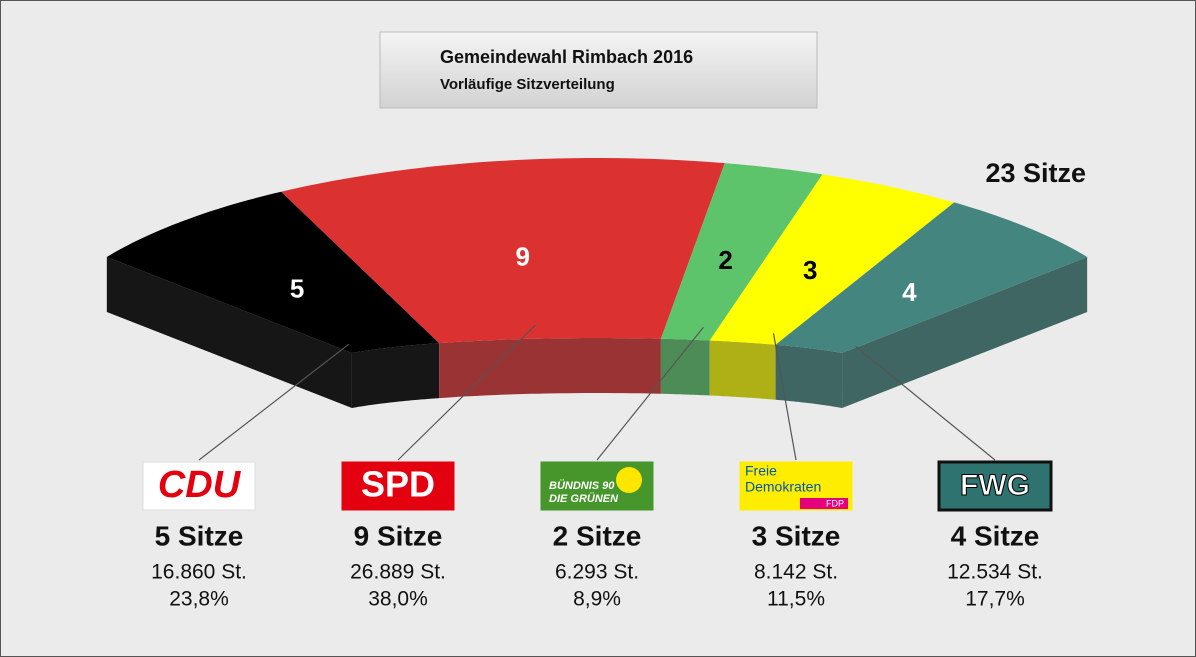 The image size is (1196, 657). I want to click on logo-text: Freie, so click(761, 471).